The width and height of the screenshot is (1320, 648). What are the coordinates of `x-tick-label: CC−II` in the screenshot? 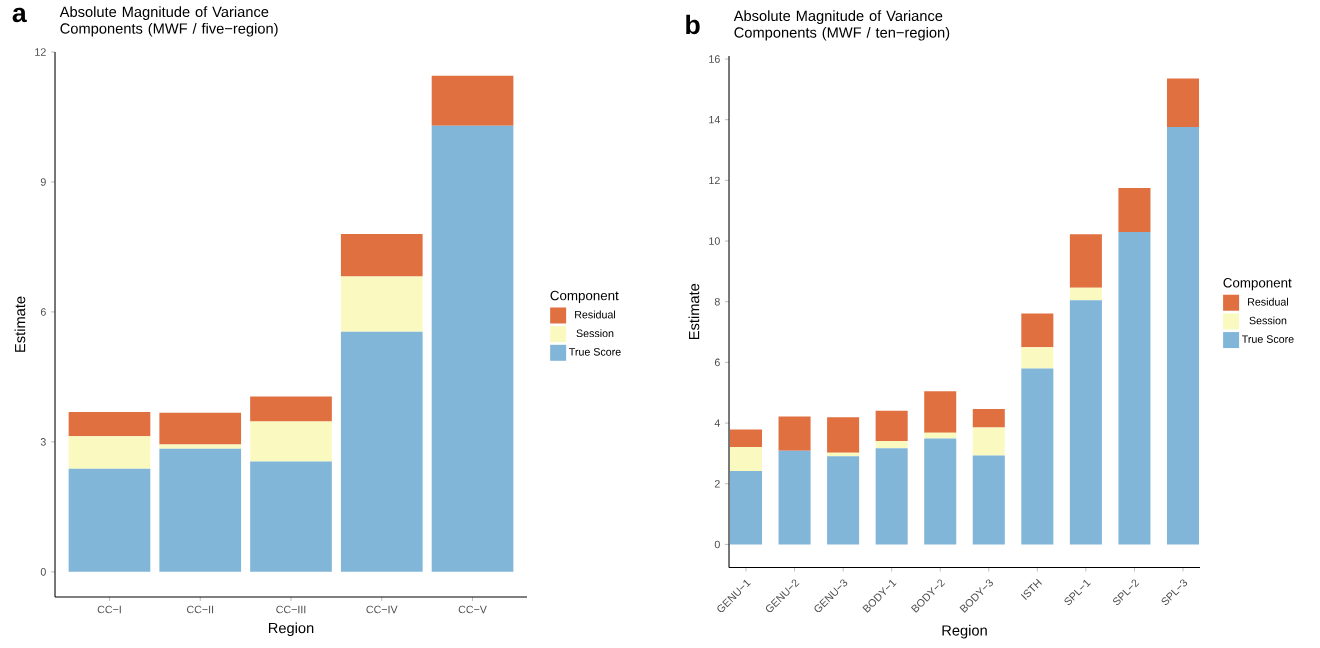 It's located at (200, 609).